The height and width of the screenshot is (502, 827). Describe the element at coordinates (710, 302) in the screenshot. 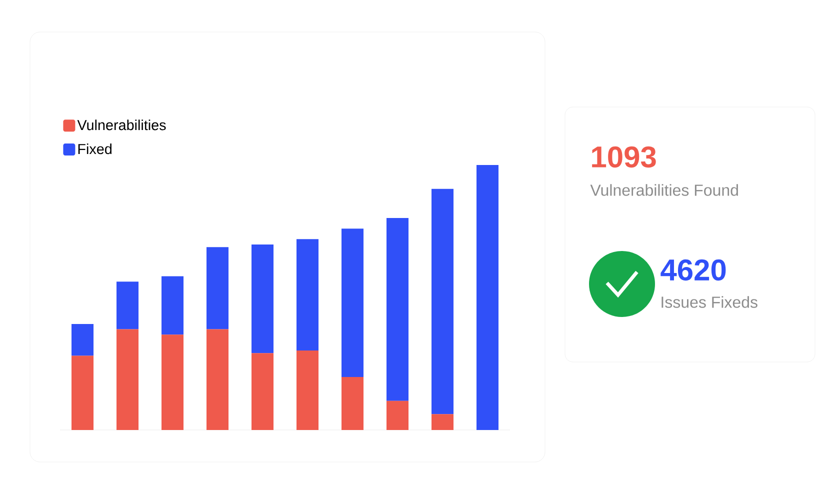

I see `text: Issues Fixeds` at that location.